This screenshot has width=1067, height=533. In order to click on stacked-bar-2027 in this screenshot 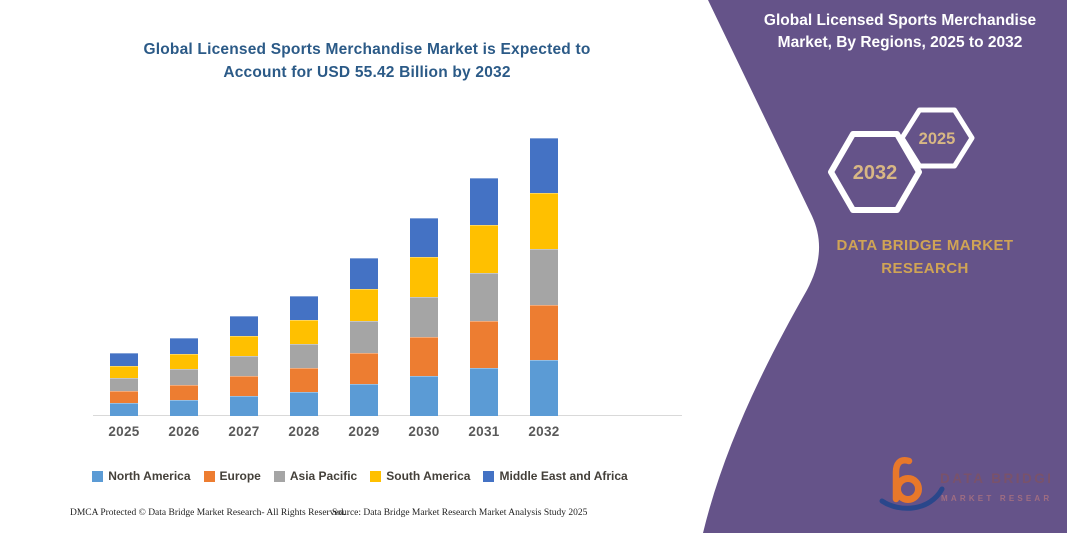, I will do `click(244, 365)`.